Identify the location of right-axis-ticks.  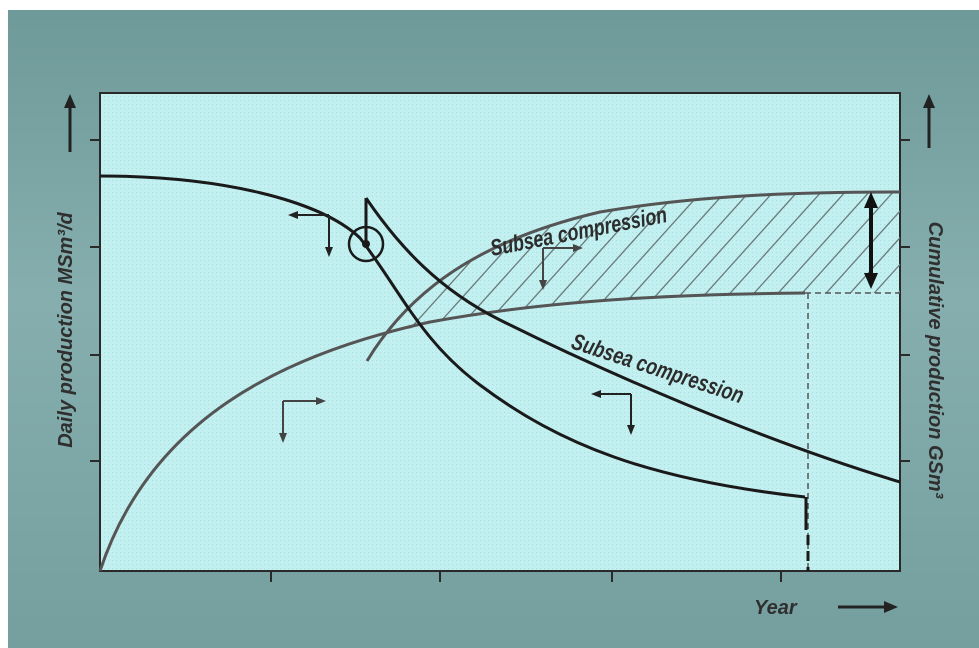
(905, 300).